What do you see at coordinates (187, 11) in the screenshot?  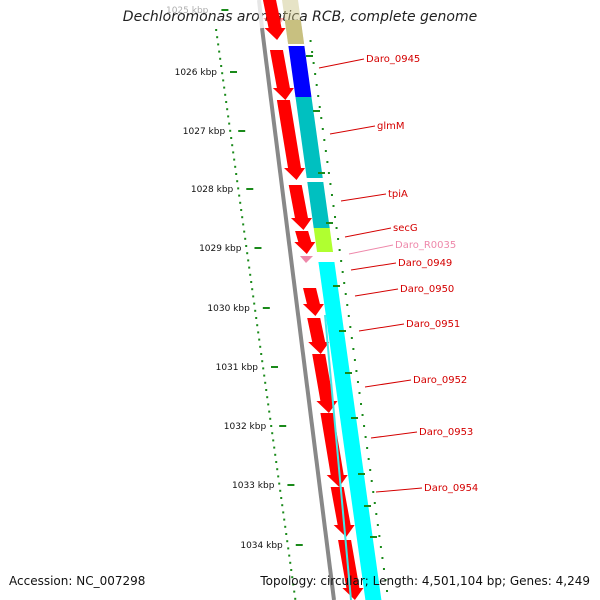 I see `kbp-label: 1025 kbp` at bounding box center [187, 11].